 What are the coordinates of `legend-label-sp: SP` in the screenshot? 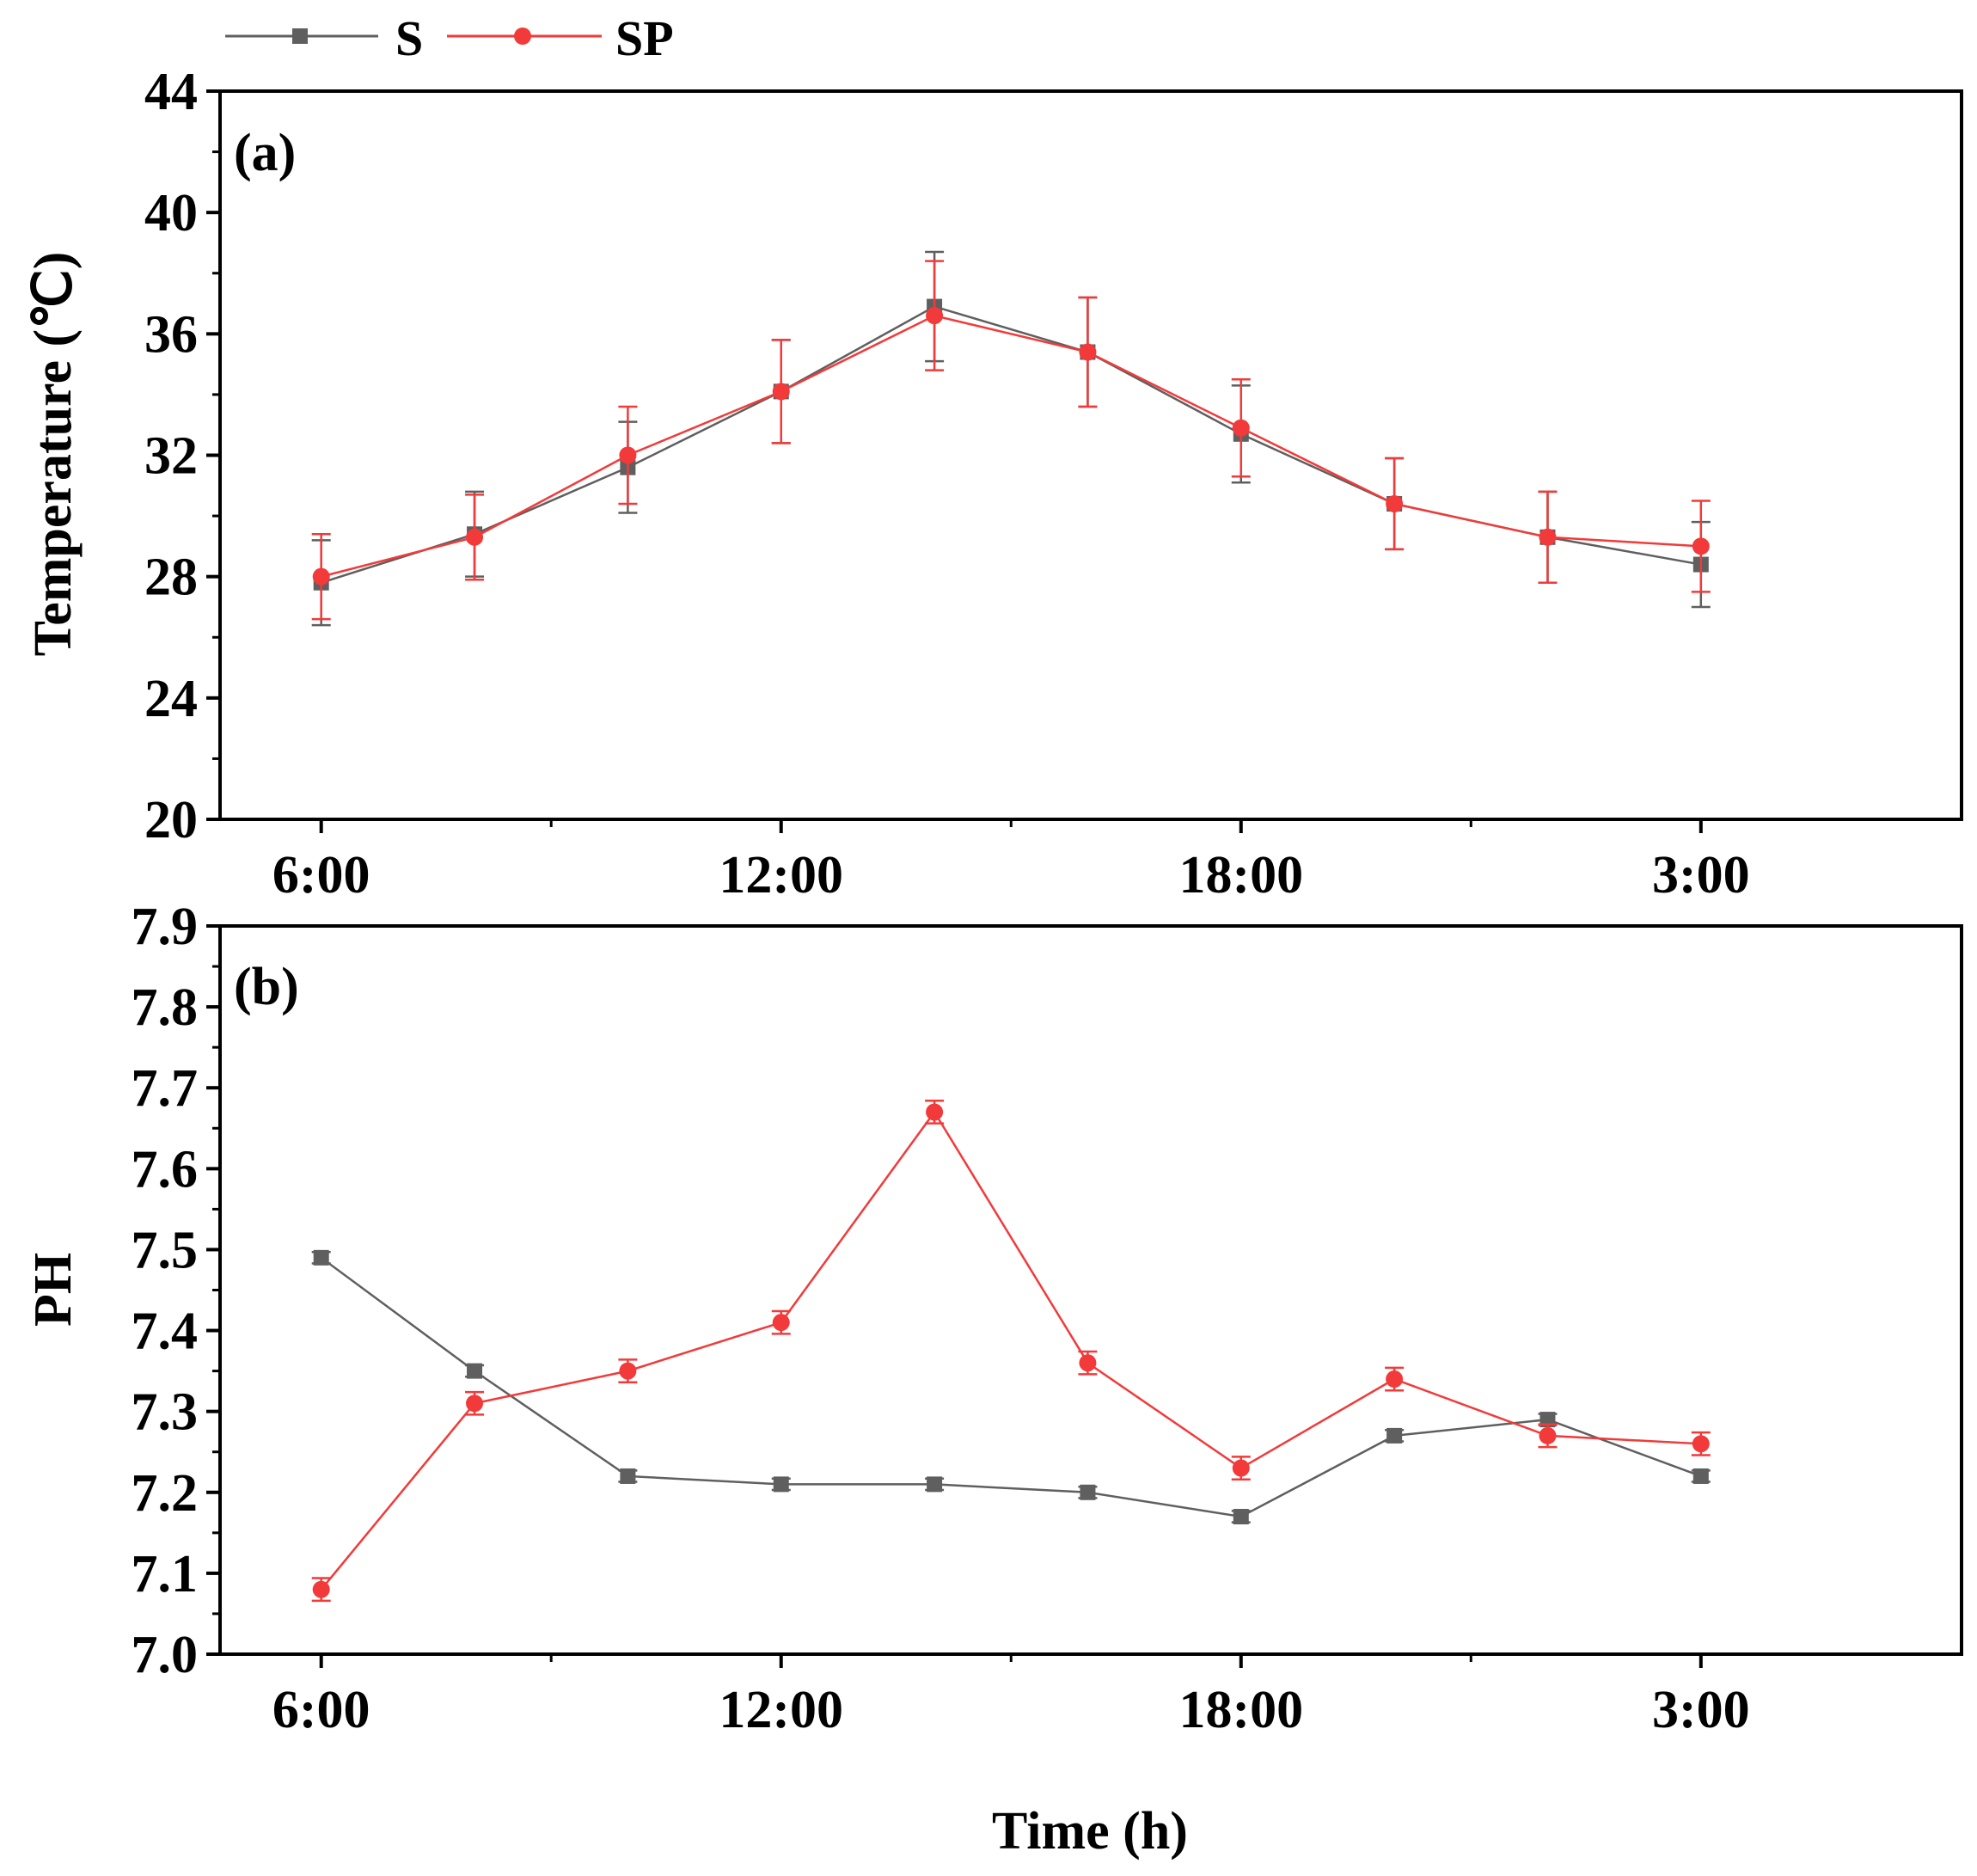 It's located at (644, 38).